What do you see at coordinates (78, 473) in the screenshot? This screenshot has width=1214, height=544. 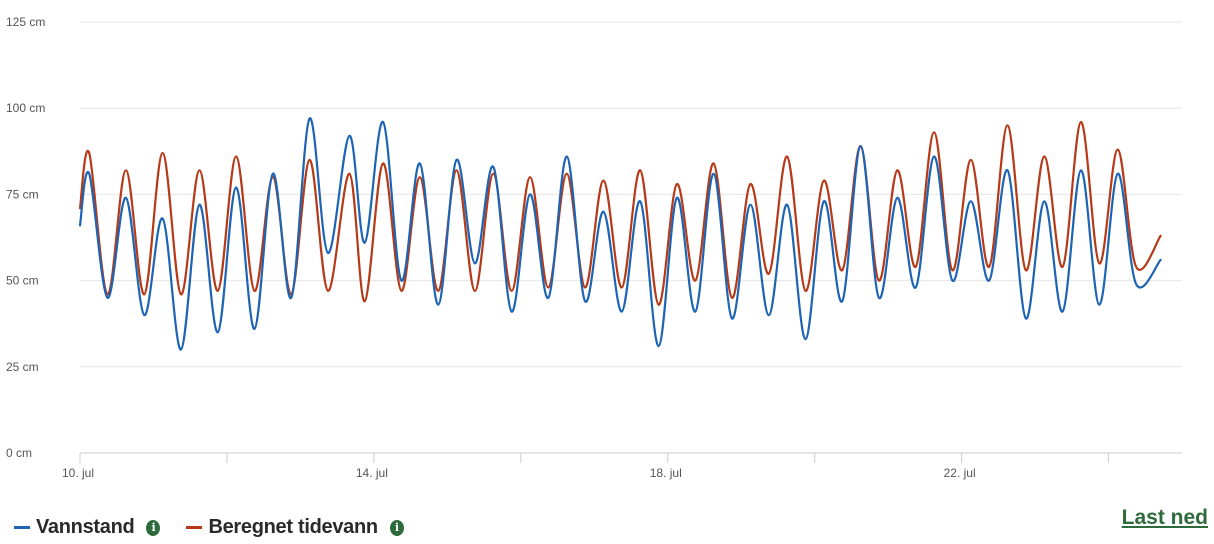 I see `x-tick-label: 10. jul` at bounding box center [78, 473].